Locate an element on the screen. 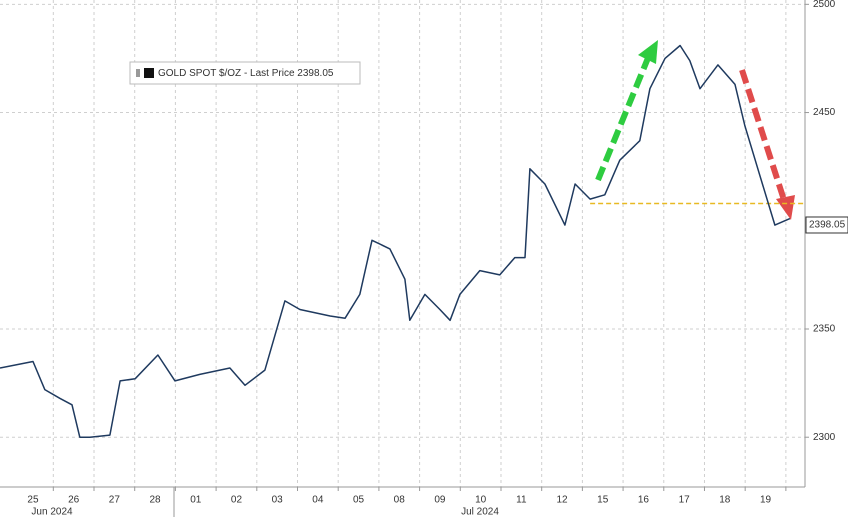  legend: GOLD SPOT $/OZ - Last Price 2398.05 is located at coordinates (245, 73).